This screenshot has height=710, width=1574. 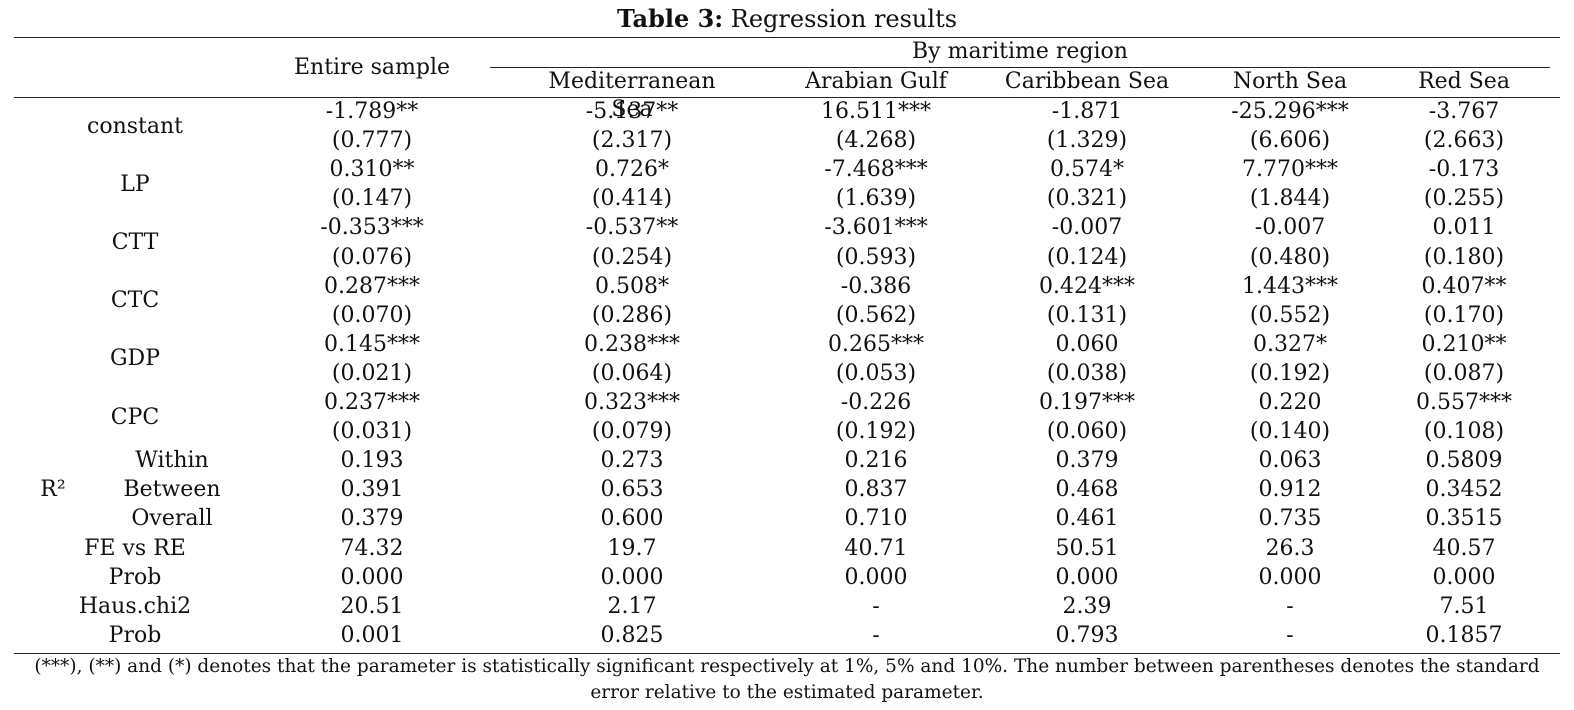 What do you see at coordinates (372, 344) in the screenshot?
I see `coef-cell: 0.145***` at bounding box center [372, 344].